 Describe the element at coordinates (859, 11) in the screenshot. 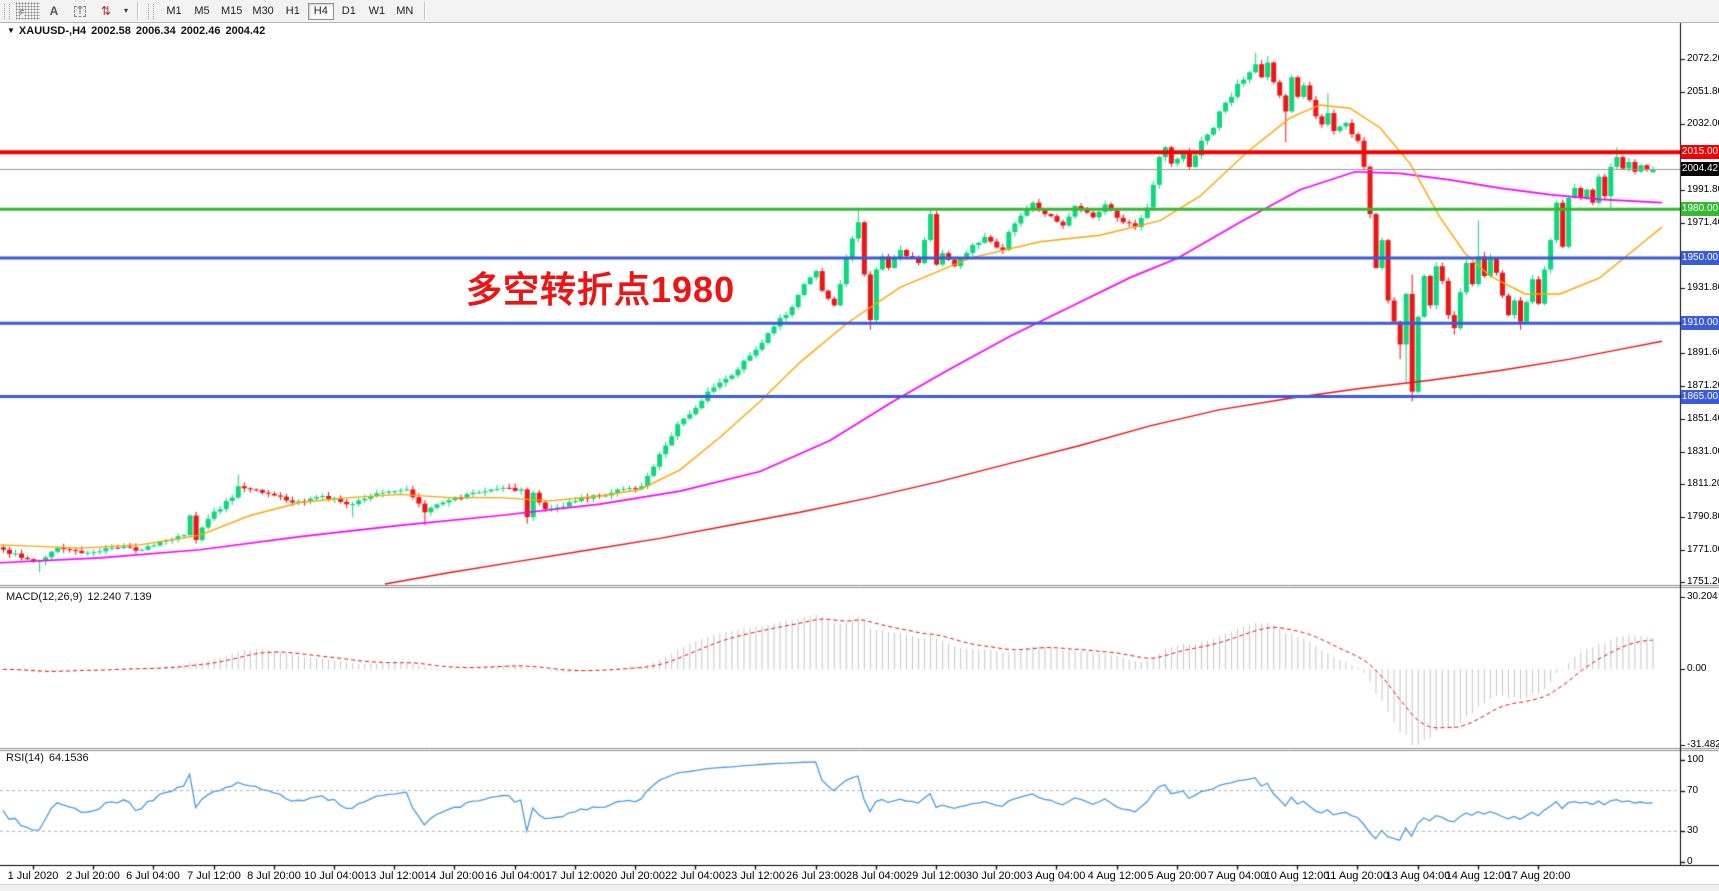

I see `toolbar: F A T ⇅ ▾ M1 M5 M15 M30 H1 H4 D1 W1 MN` at that location.